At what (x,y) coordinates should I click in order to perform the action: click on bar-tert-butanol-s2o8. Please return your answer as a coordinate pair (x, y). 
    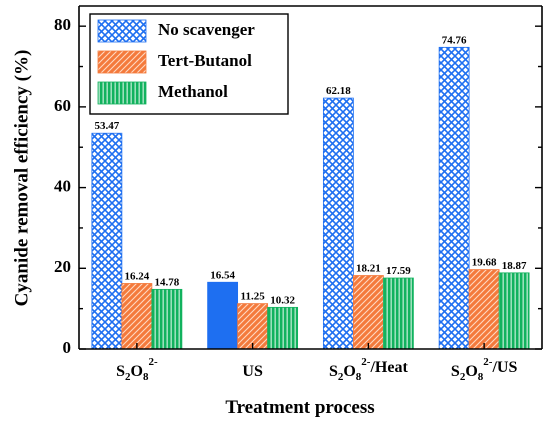
    Looking at the image, I should click on (137, 316).